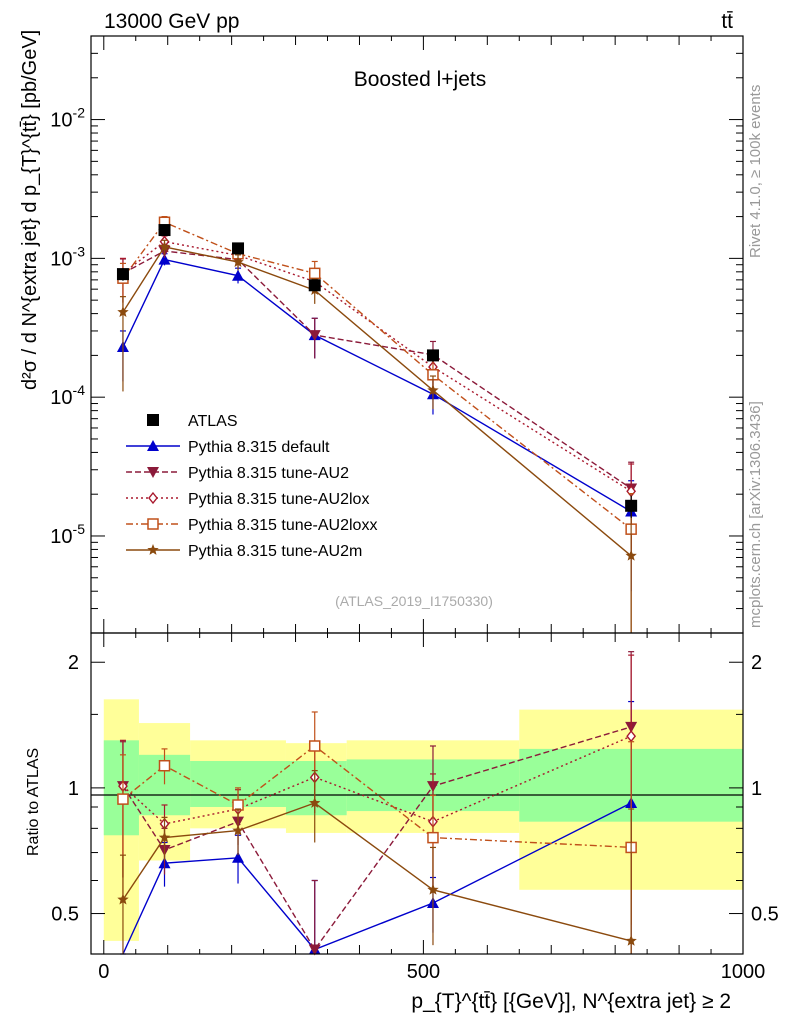 Image resolution: width=786 pixels, height=1024 pixels. I want to click on x-tick-label: 500, so click(423, 972).